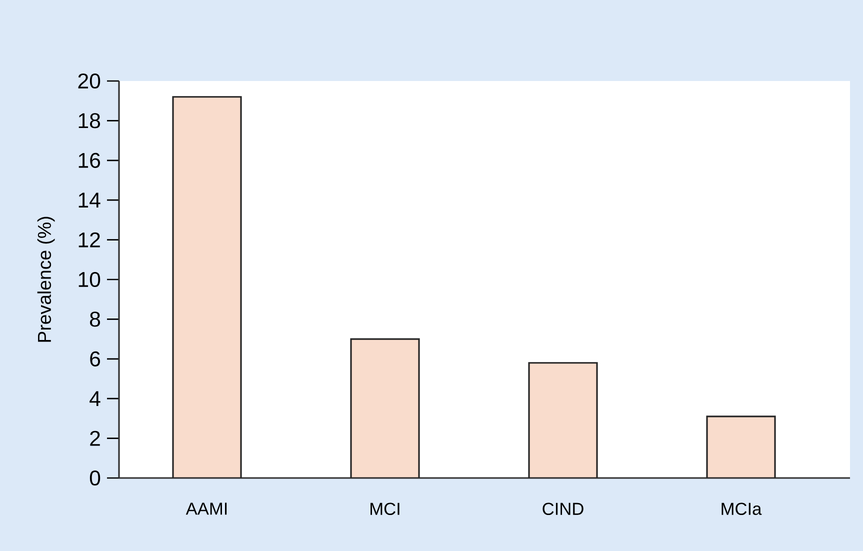 This screenshot has width=863, height=551. Describe the element at coordinates (385, 508) in the screenshot. I see `x-tick-label: MCI` at that location.